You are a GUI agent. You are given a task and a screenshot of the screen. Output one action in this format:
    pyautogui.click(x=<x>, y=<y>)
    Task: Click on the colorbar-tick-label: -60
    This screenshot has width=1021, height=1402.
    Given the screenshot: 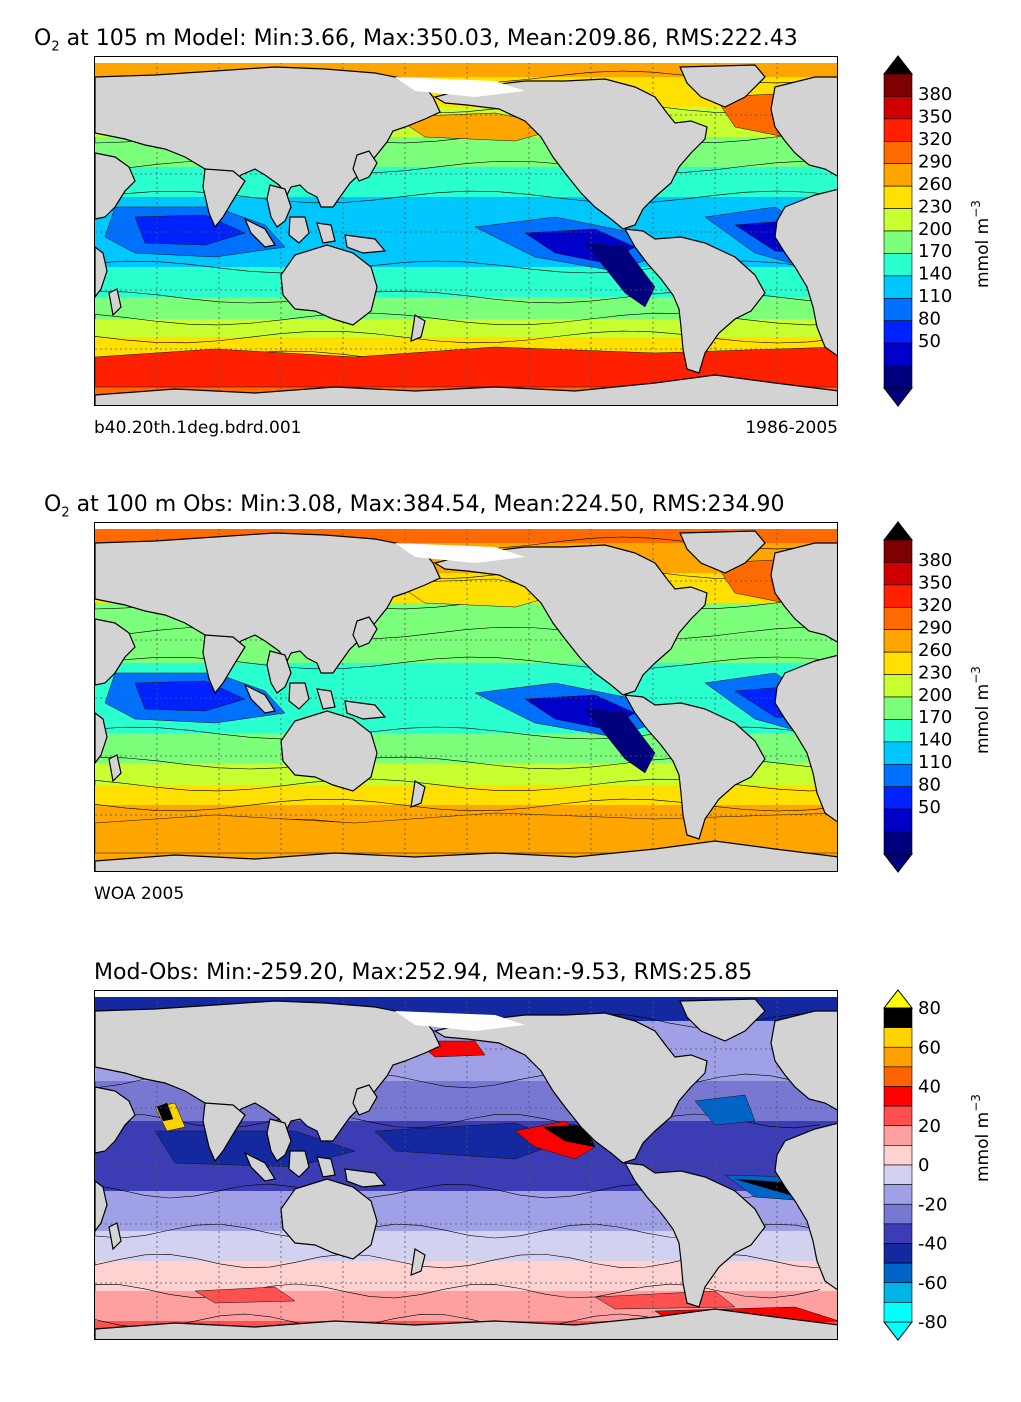 What is the action you would take?
    pyautogui.click(x=932, y=1283)
    